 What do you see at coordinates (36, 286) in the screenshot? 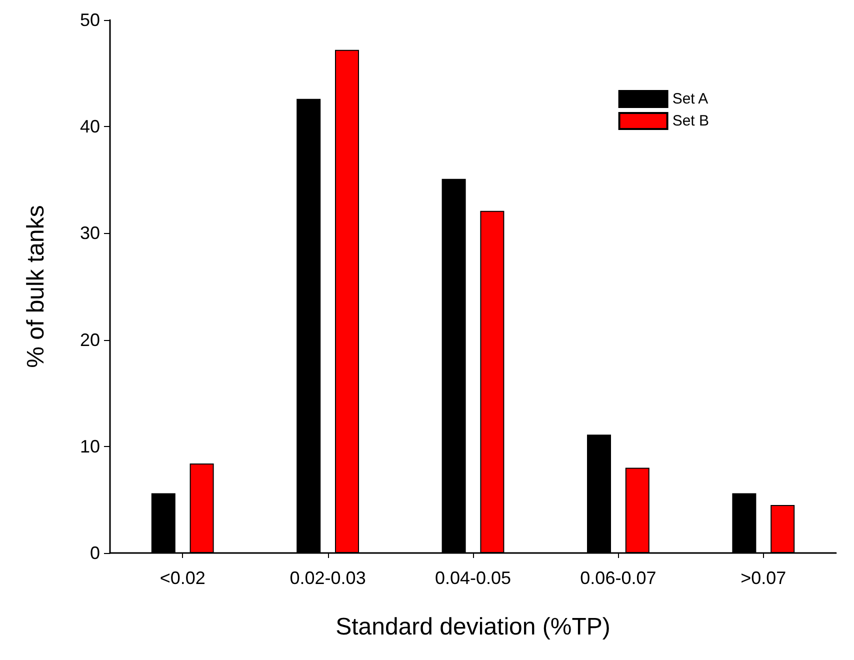
I see `y-axis-title: % of bulk tanks` at bounding box center [36, 286].